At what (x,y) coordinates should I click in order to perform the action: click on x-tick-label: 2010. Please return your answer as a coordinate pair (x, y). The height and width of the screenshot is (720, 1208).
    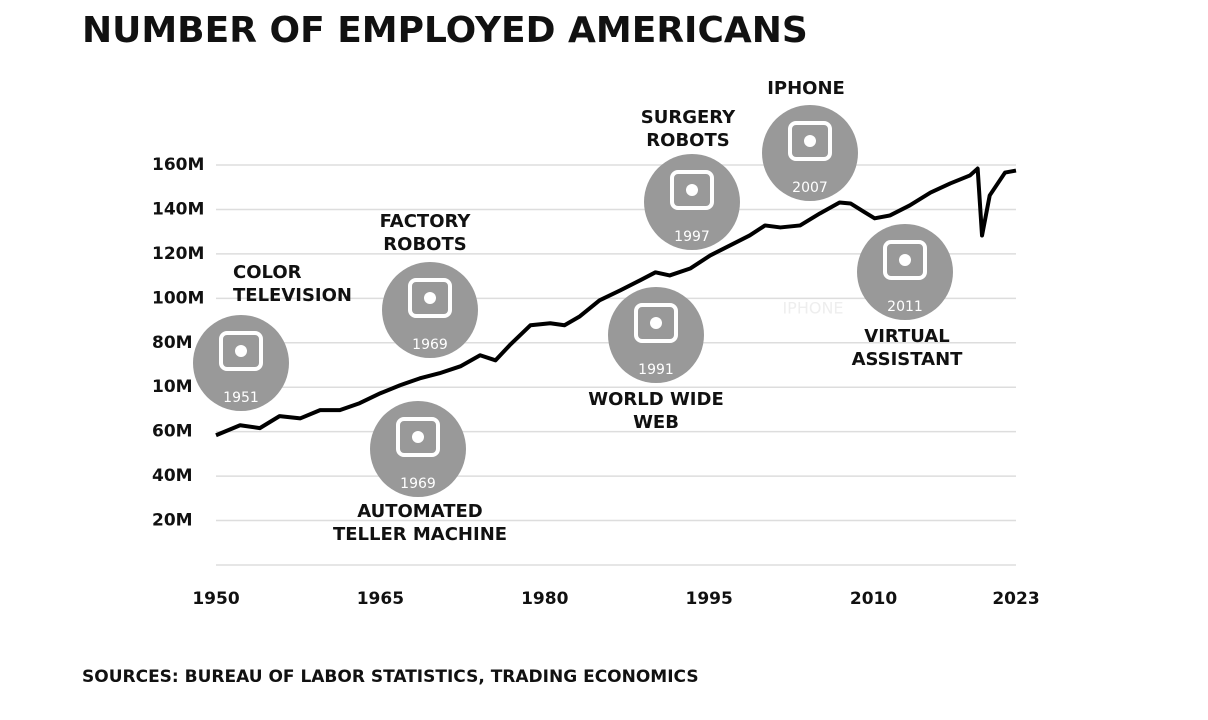
    Looking at the image, I should click on (873, 599).